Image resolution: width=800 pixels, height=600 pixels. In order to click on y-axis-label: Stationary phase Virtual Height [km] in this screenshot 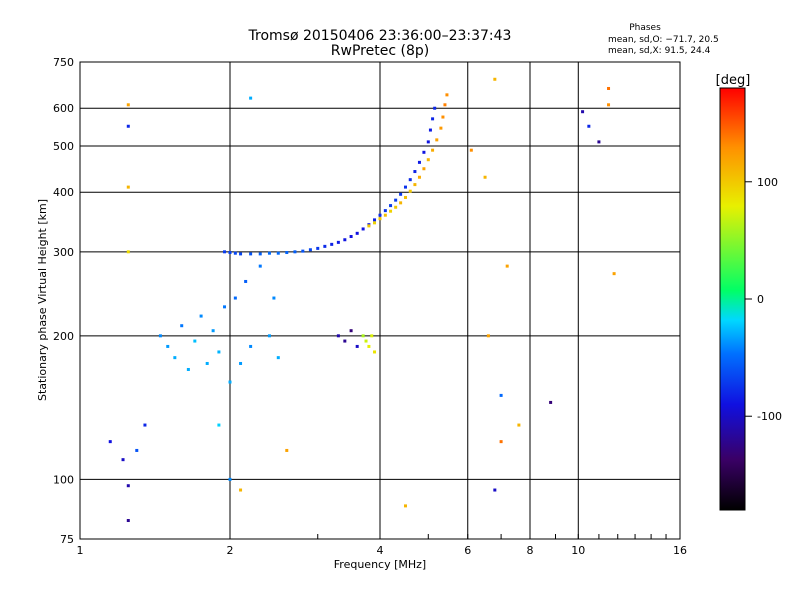, I will do `click(42, 300)`.